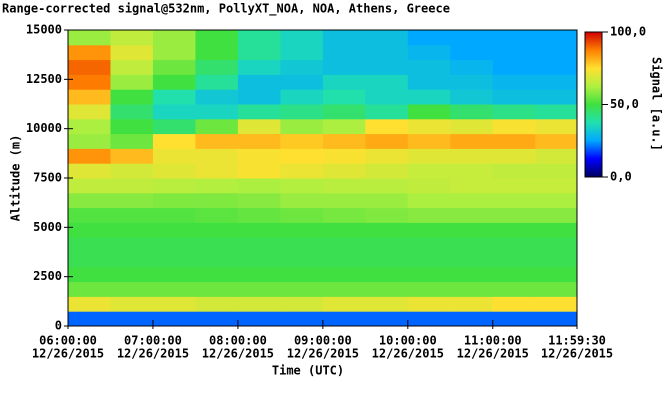  What do you see at coordinates (153, 341) in the screenshot?
I see `x-tick-label: 07:00:00` at bounding box center [153, 341].